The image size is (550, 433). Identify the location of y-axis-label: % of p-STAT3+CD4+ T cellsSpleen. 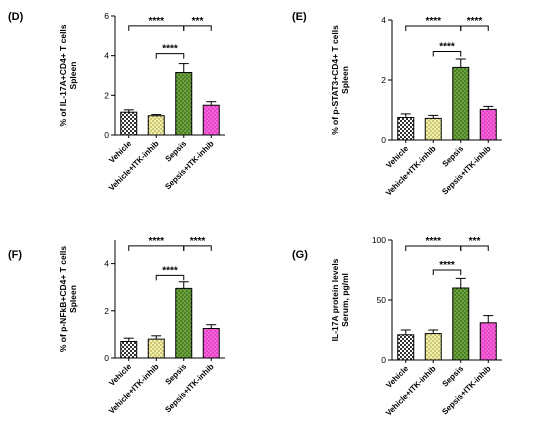
(340, 80).